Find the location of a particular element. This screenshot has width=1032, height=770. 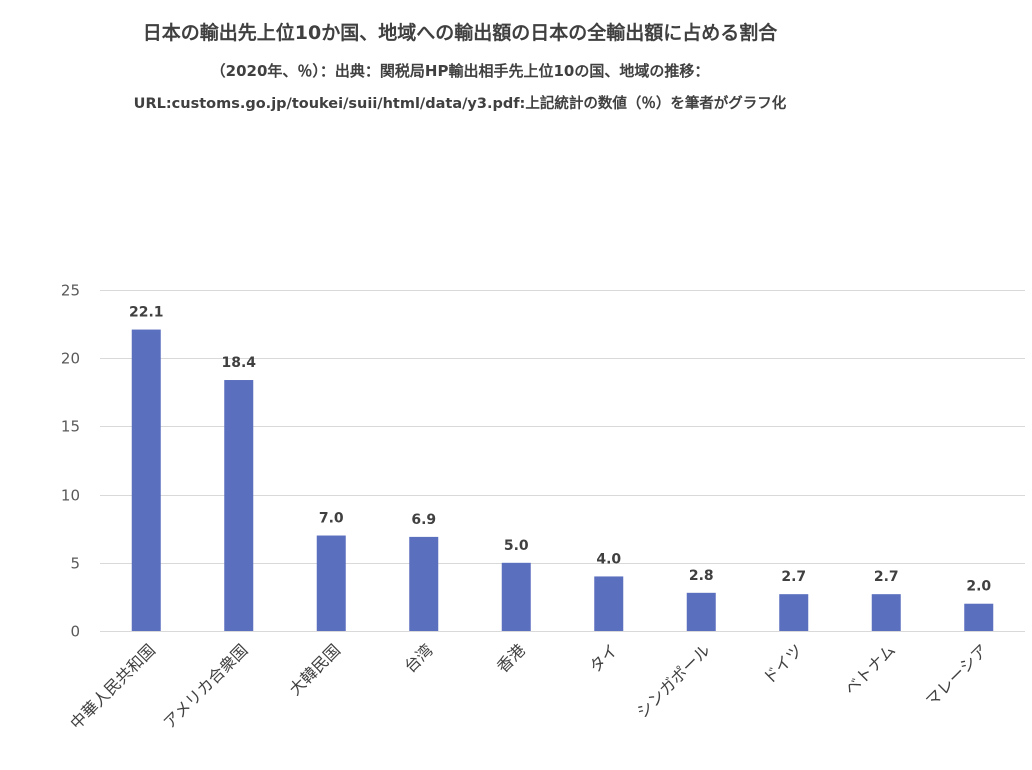

x-category-label: 香港 is located at coordinates (511, 658).